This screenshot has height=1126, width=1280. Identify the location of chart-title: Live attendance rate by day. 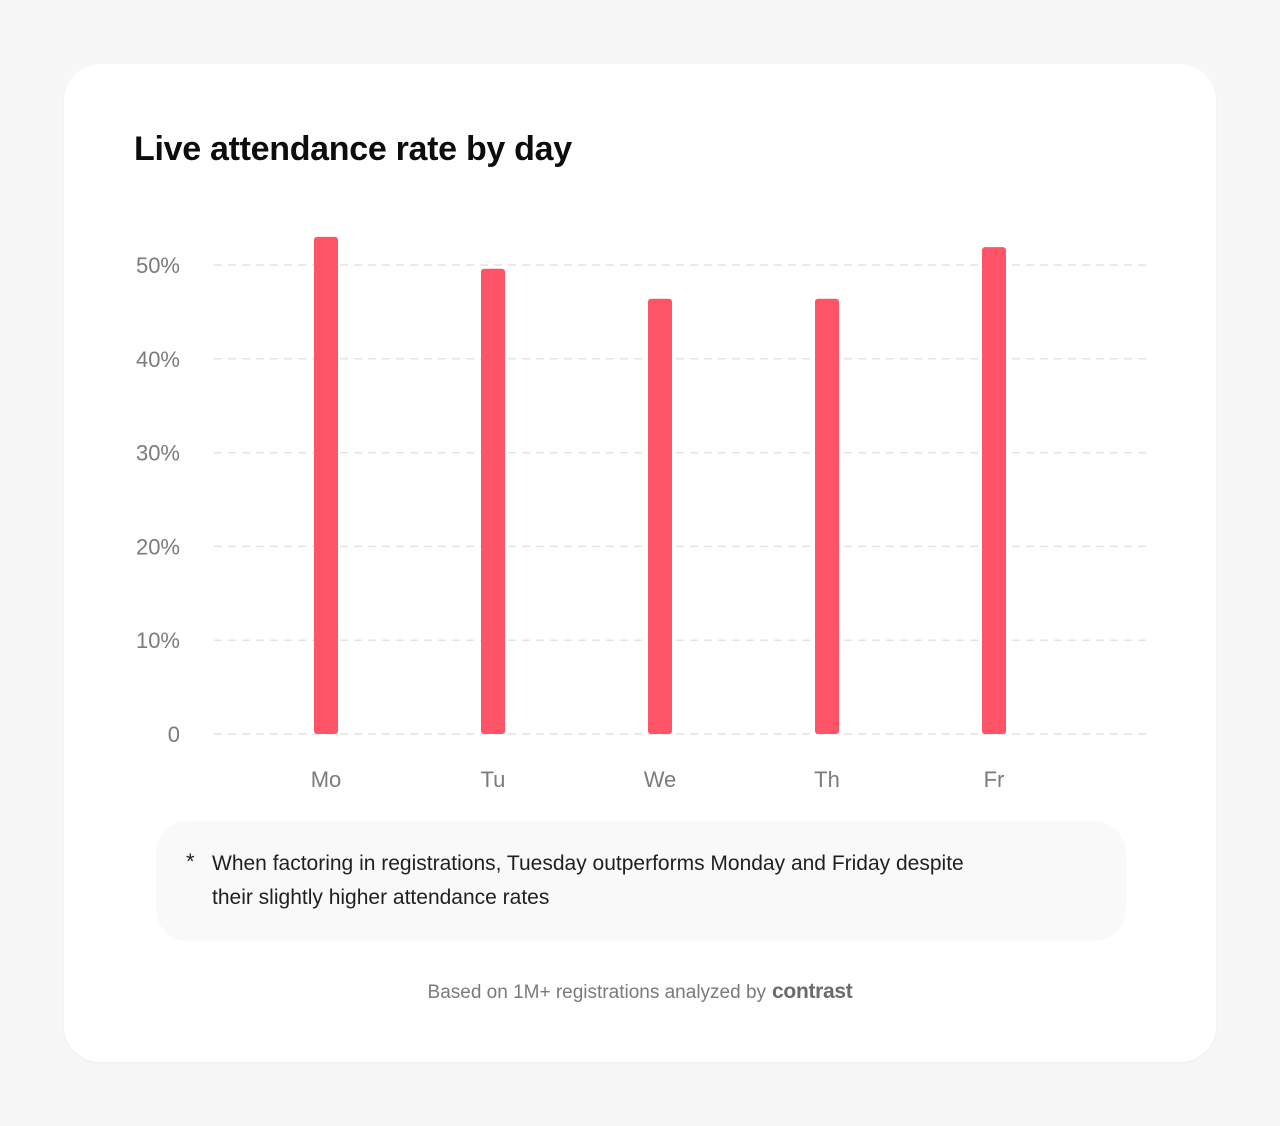
(353, 149).